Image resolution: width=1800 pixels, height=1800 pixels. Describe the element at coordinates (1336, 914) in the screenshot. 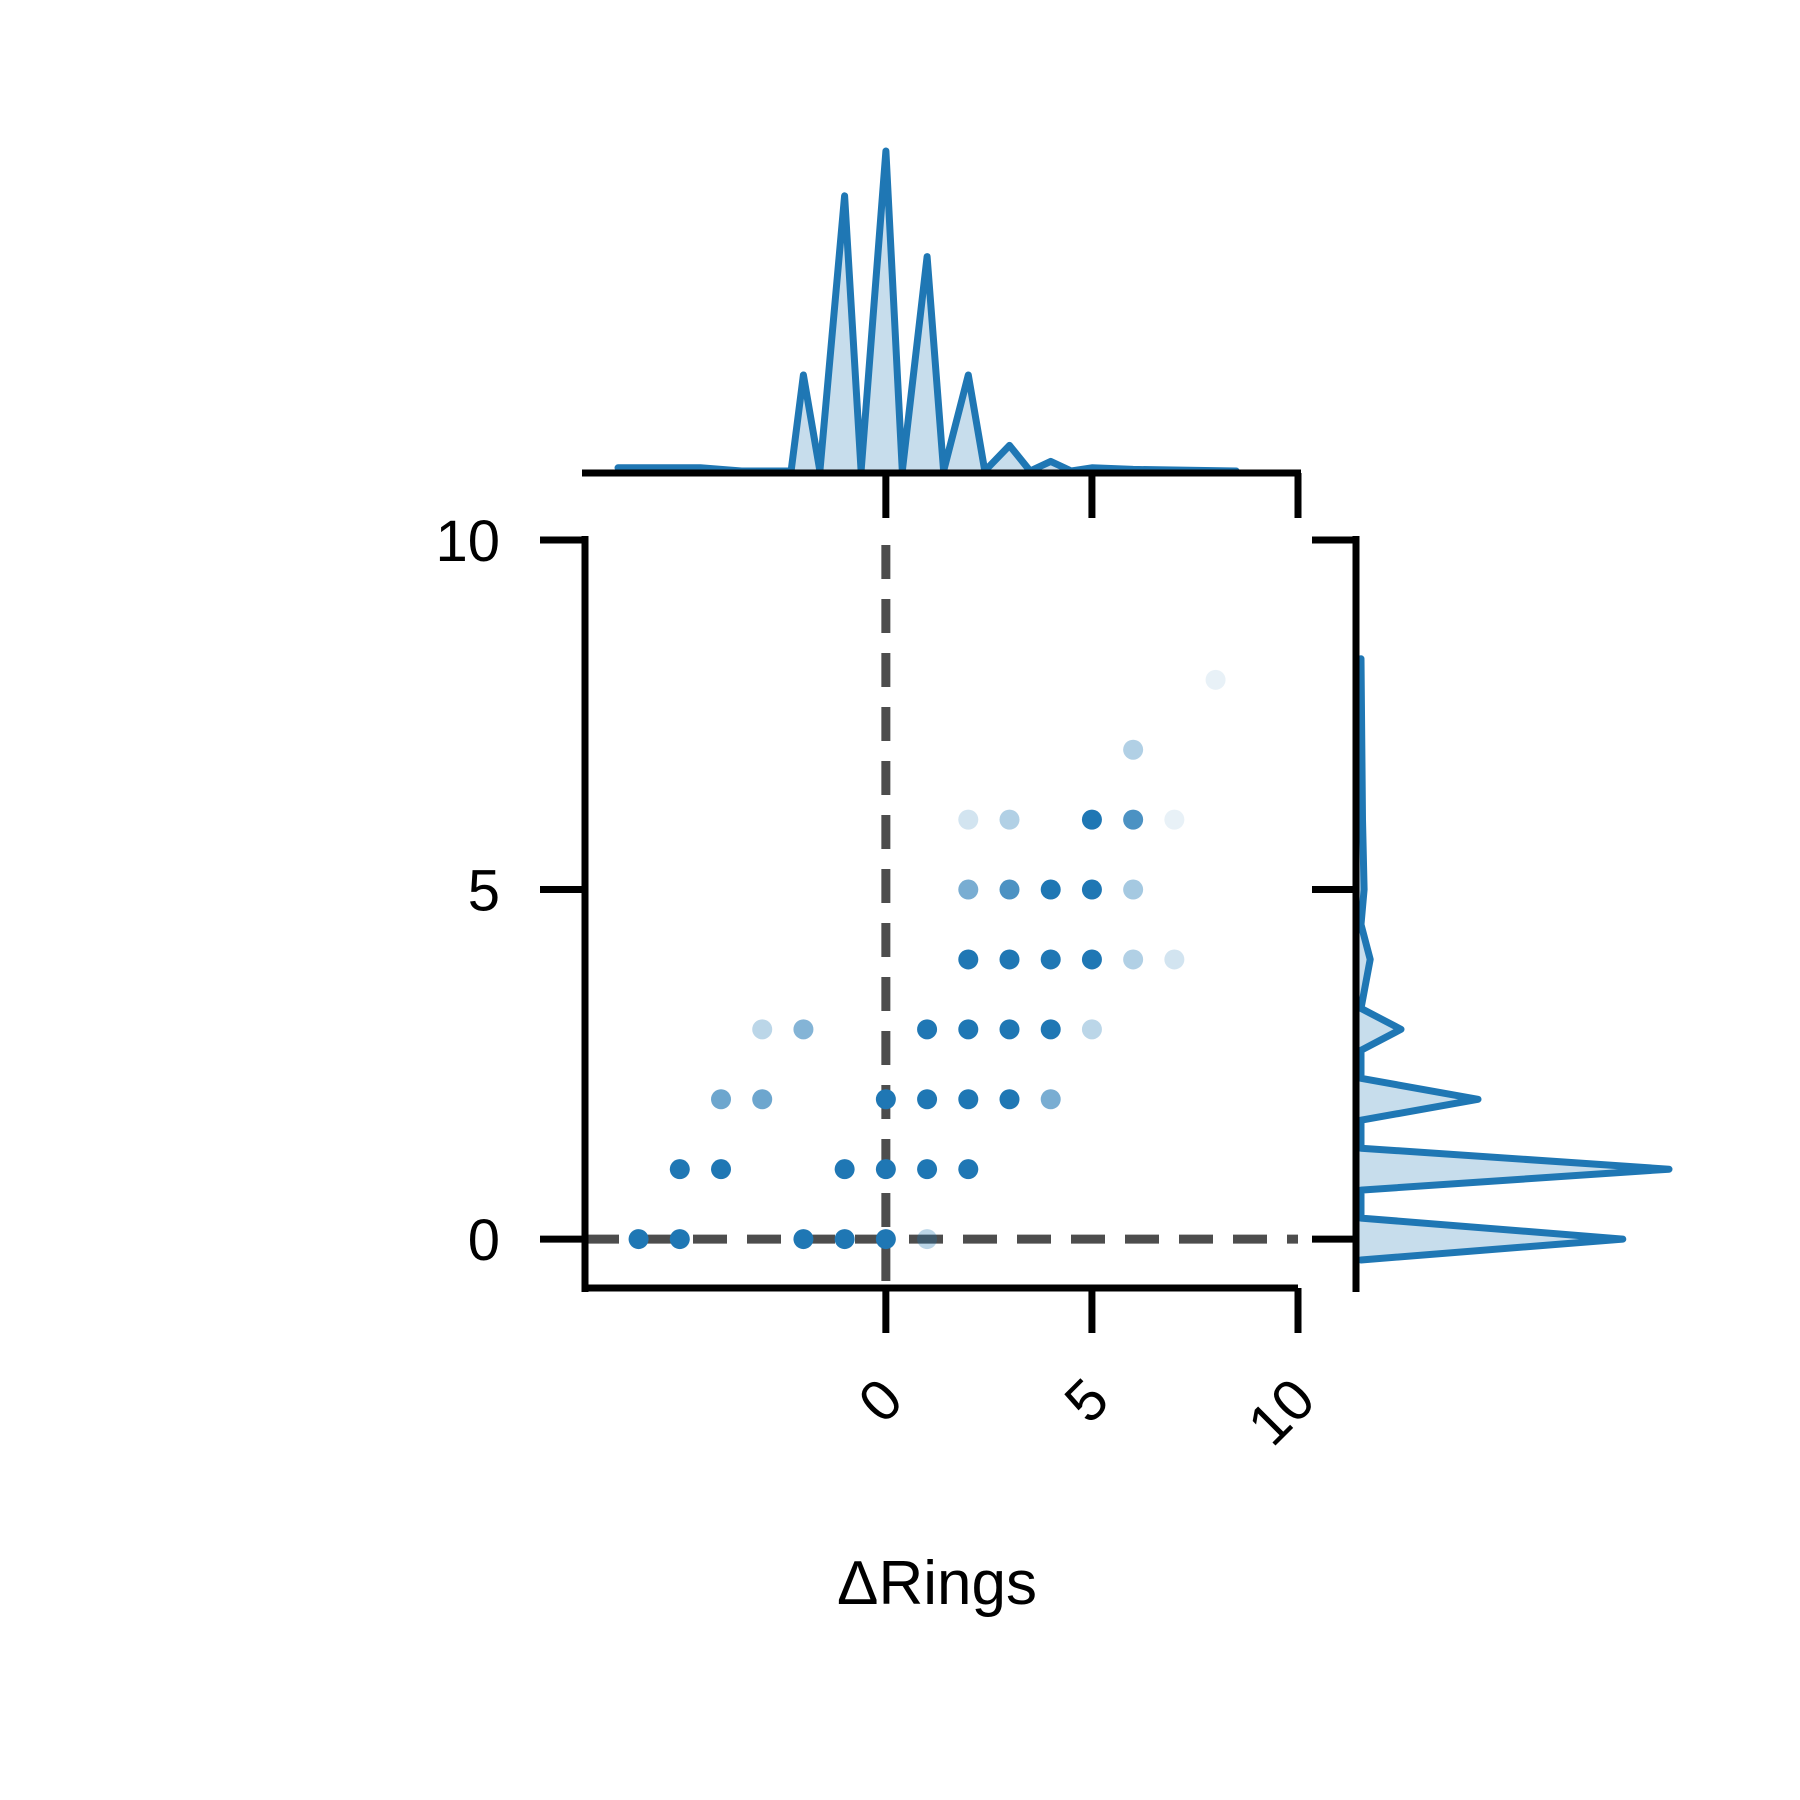

I see `y-marginal-axis` at that location.